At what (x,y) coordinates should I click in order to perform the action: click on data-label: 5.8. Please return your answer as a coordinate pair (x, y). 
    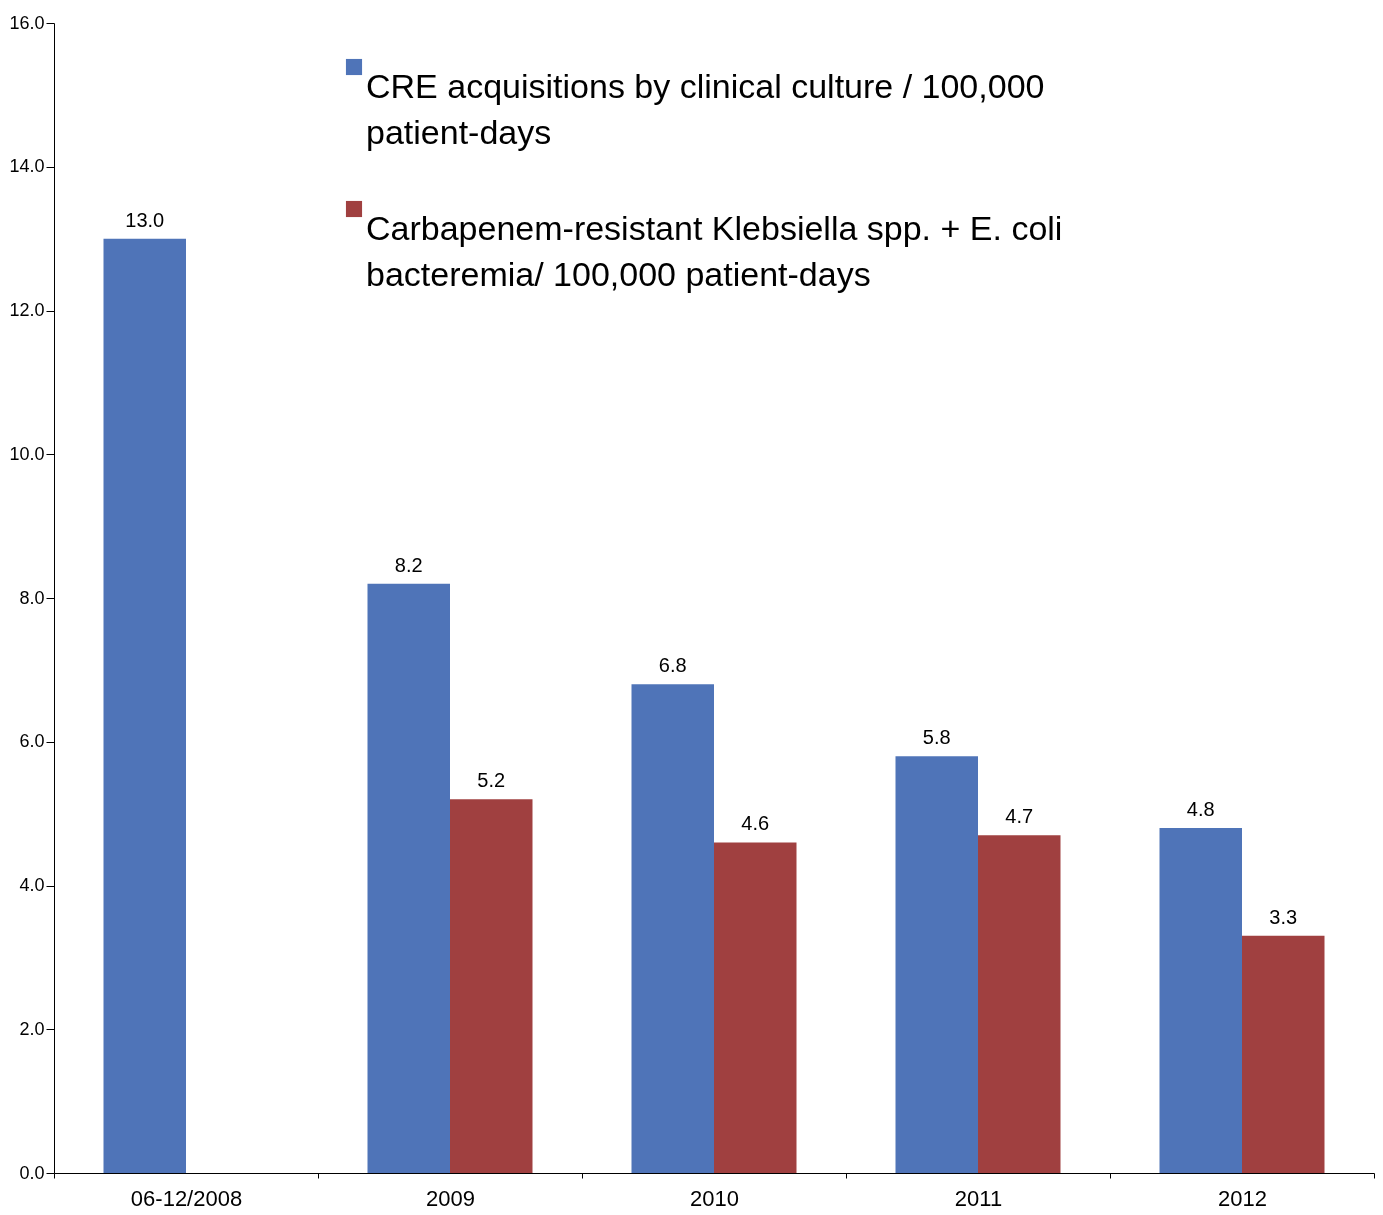
    Looking at the image, I should click on (936, 737).